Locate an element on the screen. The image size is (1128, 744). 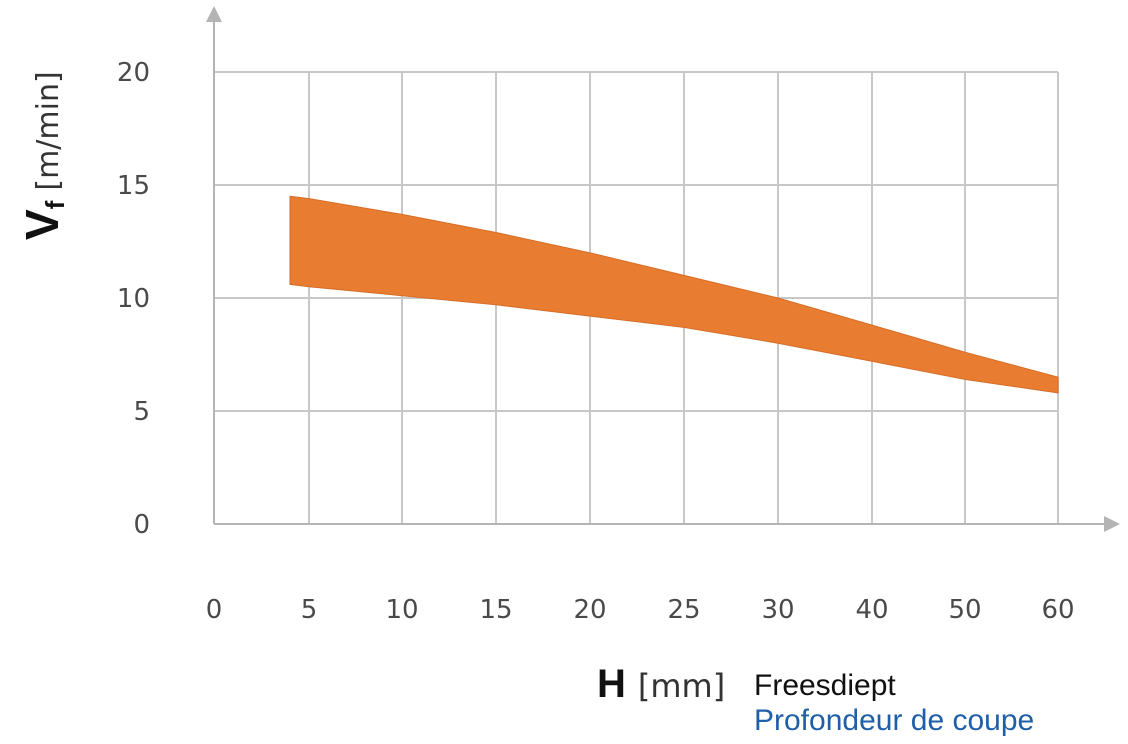
y-axis-title: Vf [m/min] is located at coordinates (43, 155).